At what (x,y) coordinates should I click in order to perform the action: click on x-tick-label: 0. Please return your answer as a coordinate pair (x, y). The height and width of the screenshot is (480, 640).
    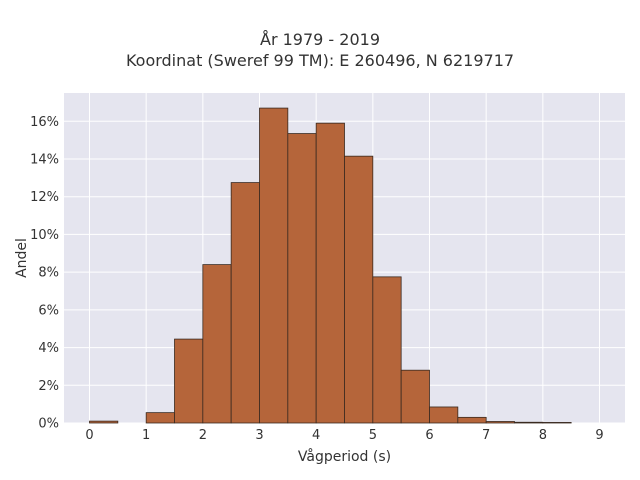
    Looking at the image, I should click on (89, 435).